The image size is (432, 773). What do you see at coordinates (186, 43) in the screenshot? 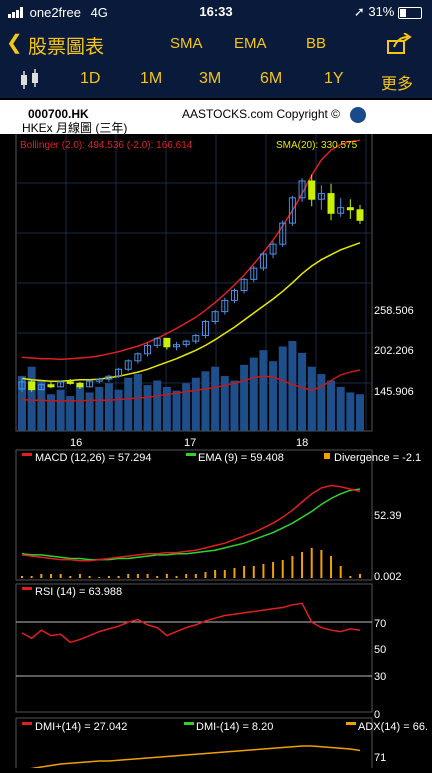
I see `sma-button: SMA` at bounding box center [186, 43].